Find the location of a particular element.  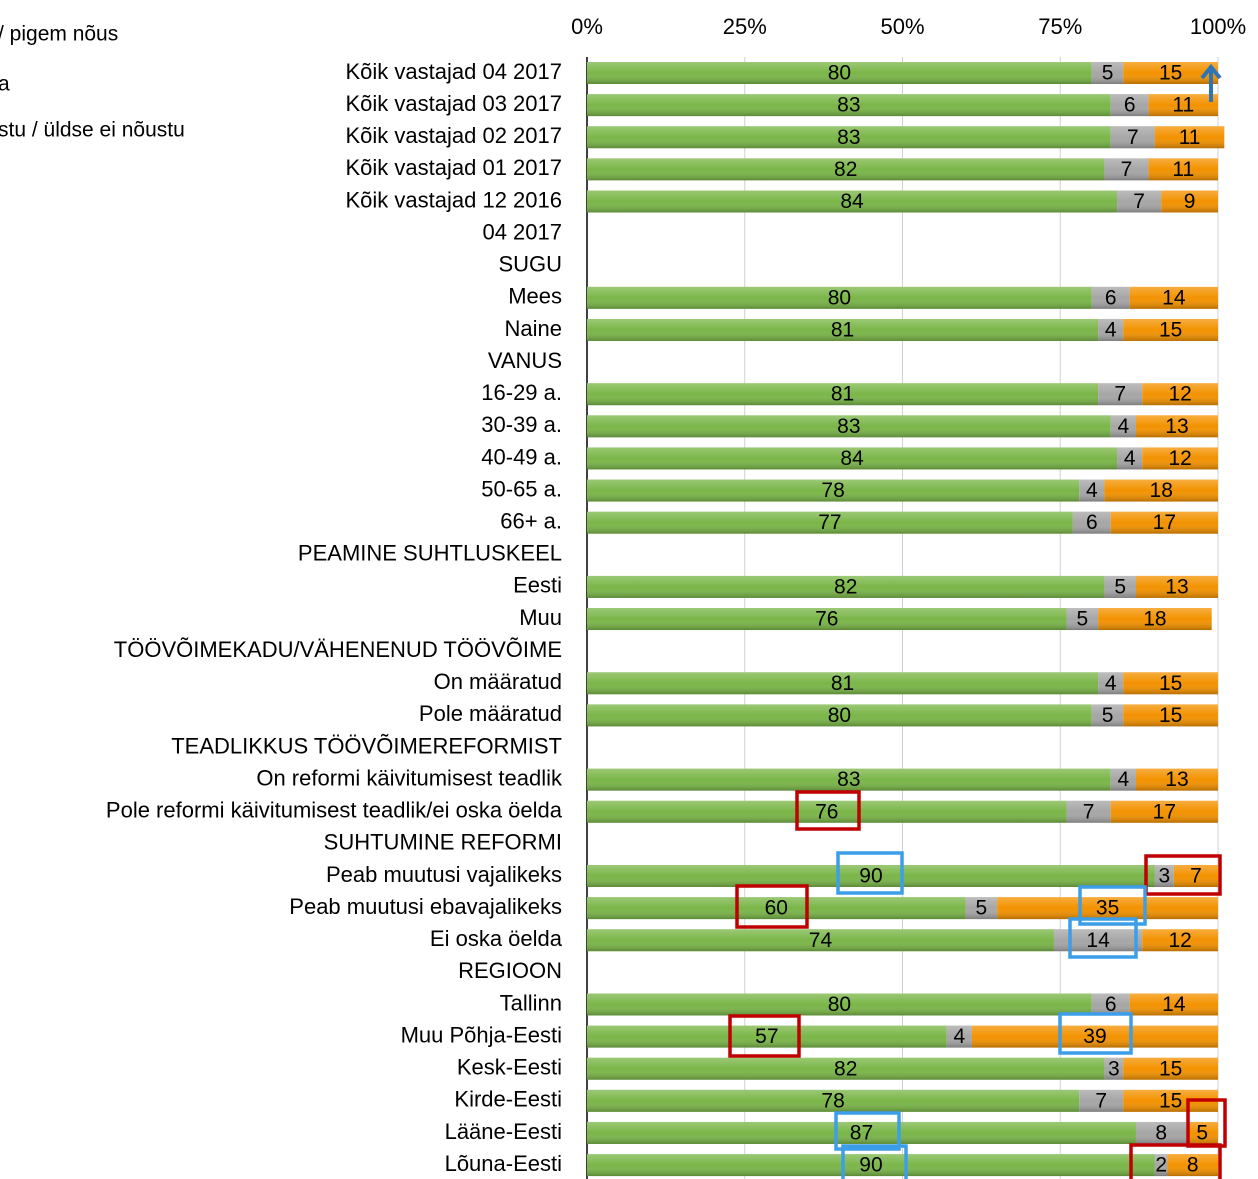

value-label: 12 is located at coordinates (1179, 458).